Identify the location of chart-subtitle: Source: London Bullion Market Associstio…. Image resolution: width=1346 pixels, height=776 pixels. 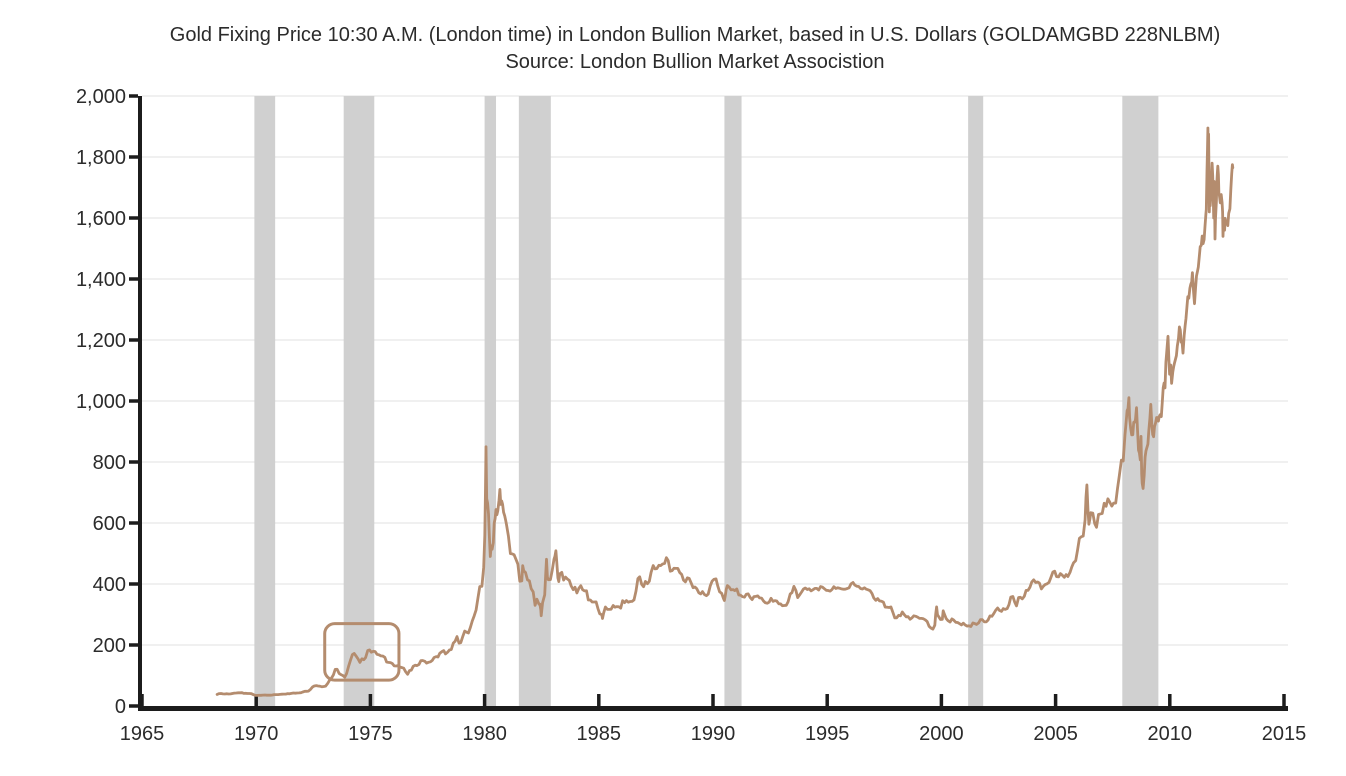
(695, 62).